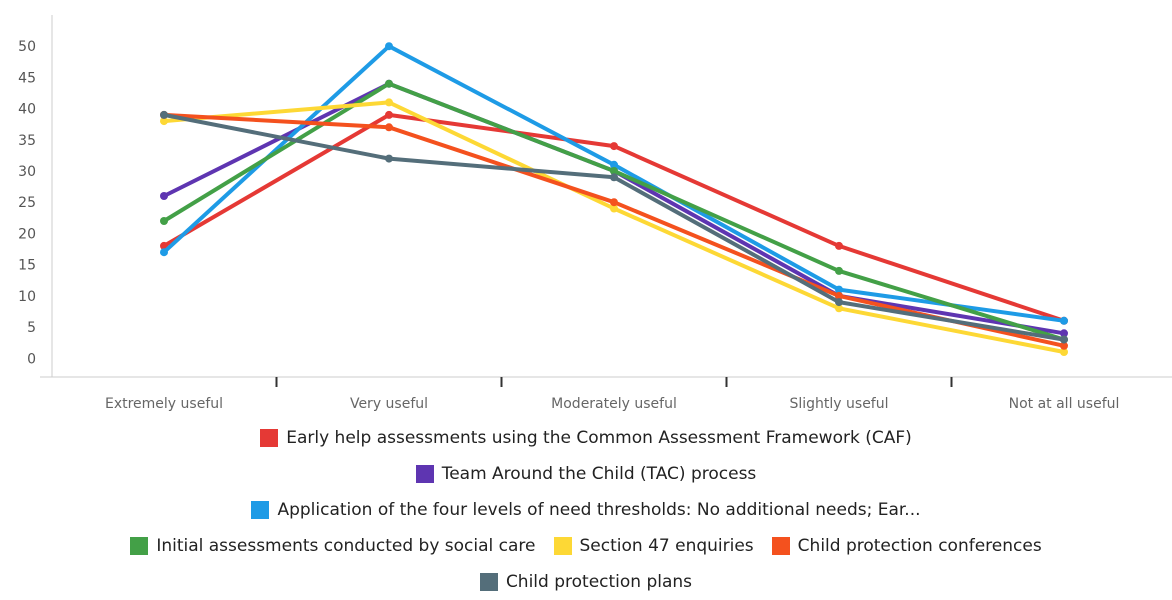 The image size is (1172, 600). Describe the element at coordinates (27, 141) in the screenshot. I see `y-tick-label: 35` at that location.